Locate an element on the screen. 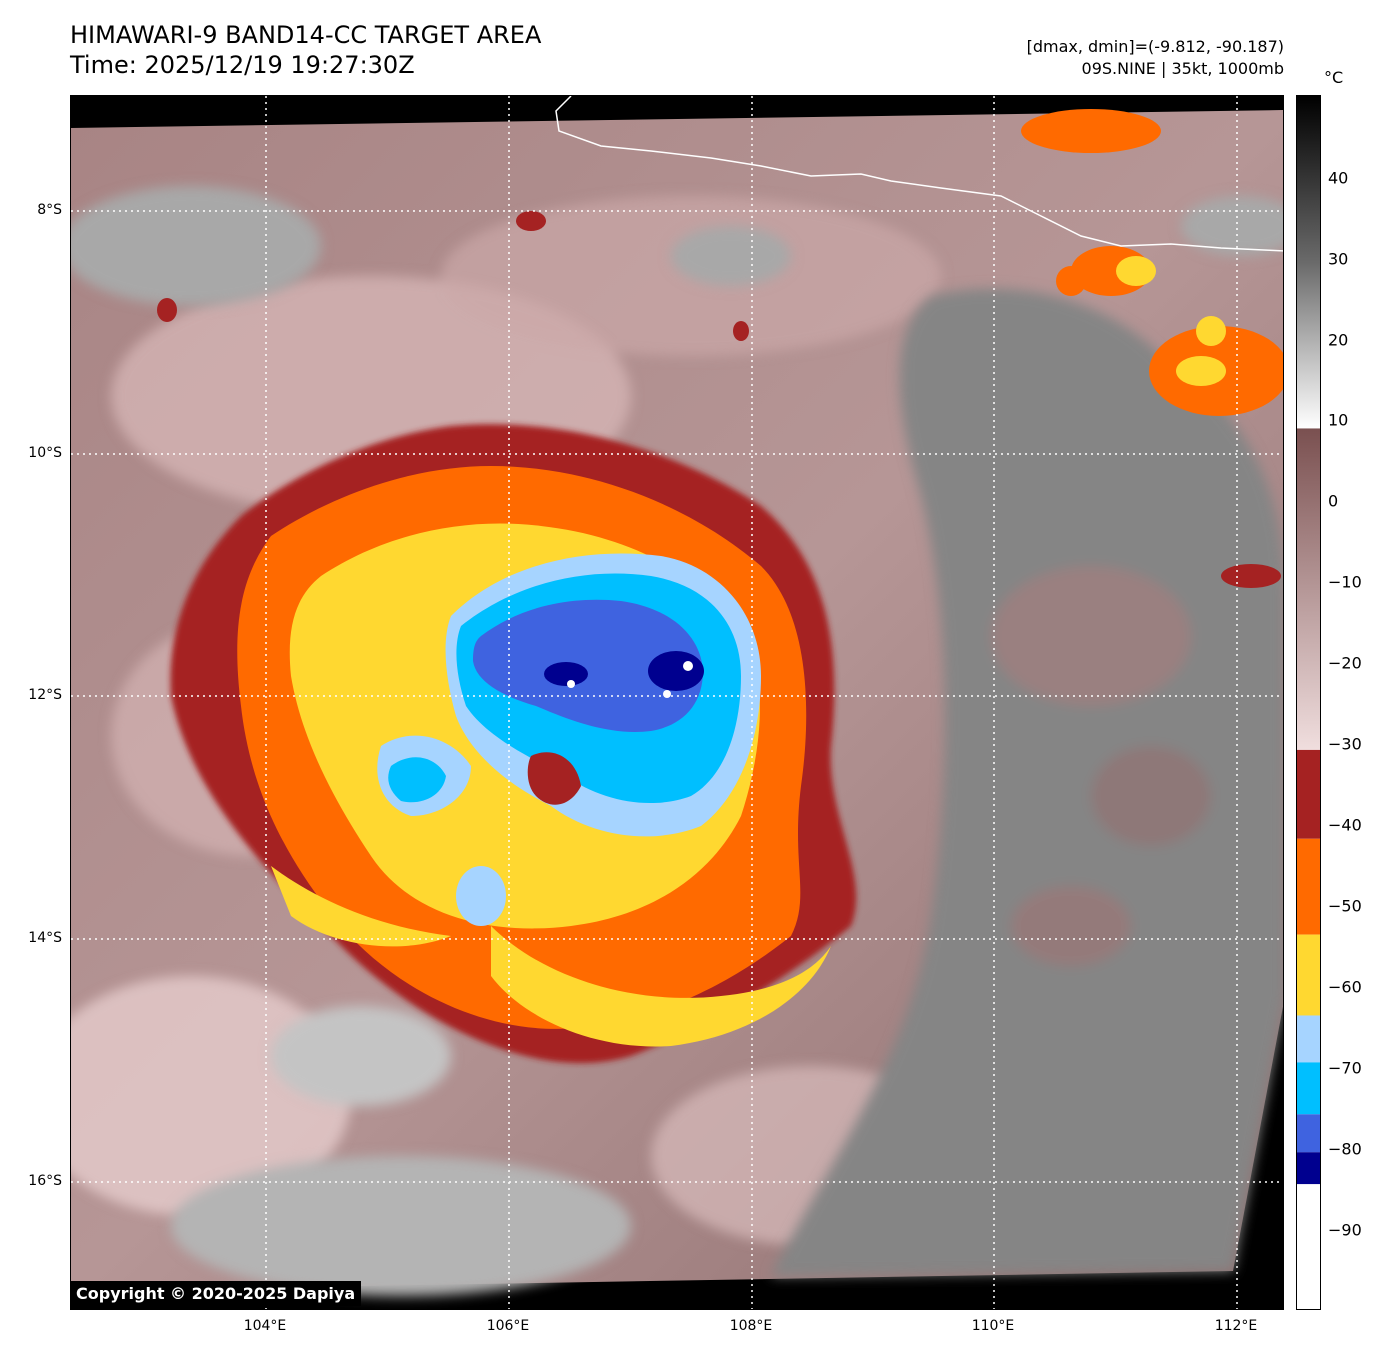 This screenshot has width=1388, height=1359. colorbar-tick-30: 30 is located at coordinates (1338, 259).